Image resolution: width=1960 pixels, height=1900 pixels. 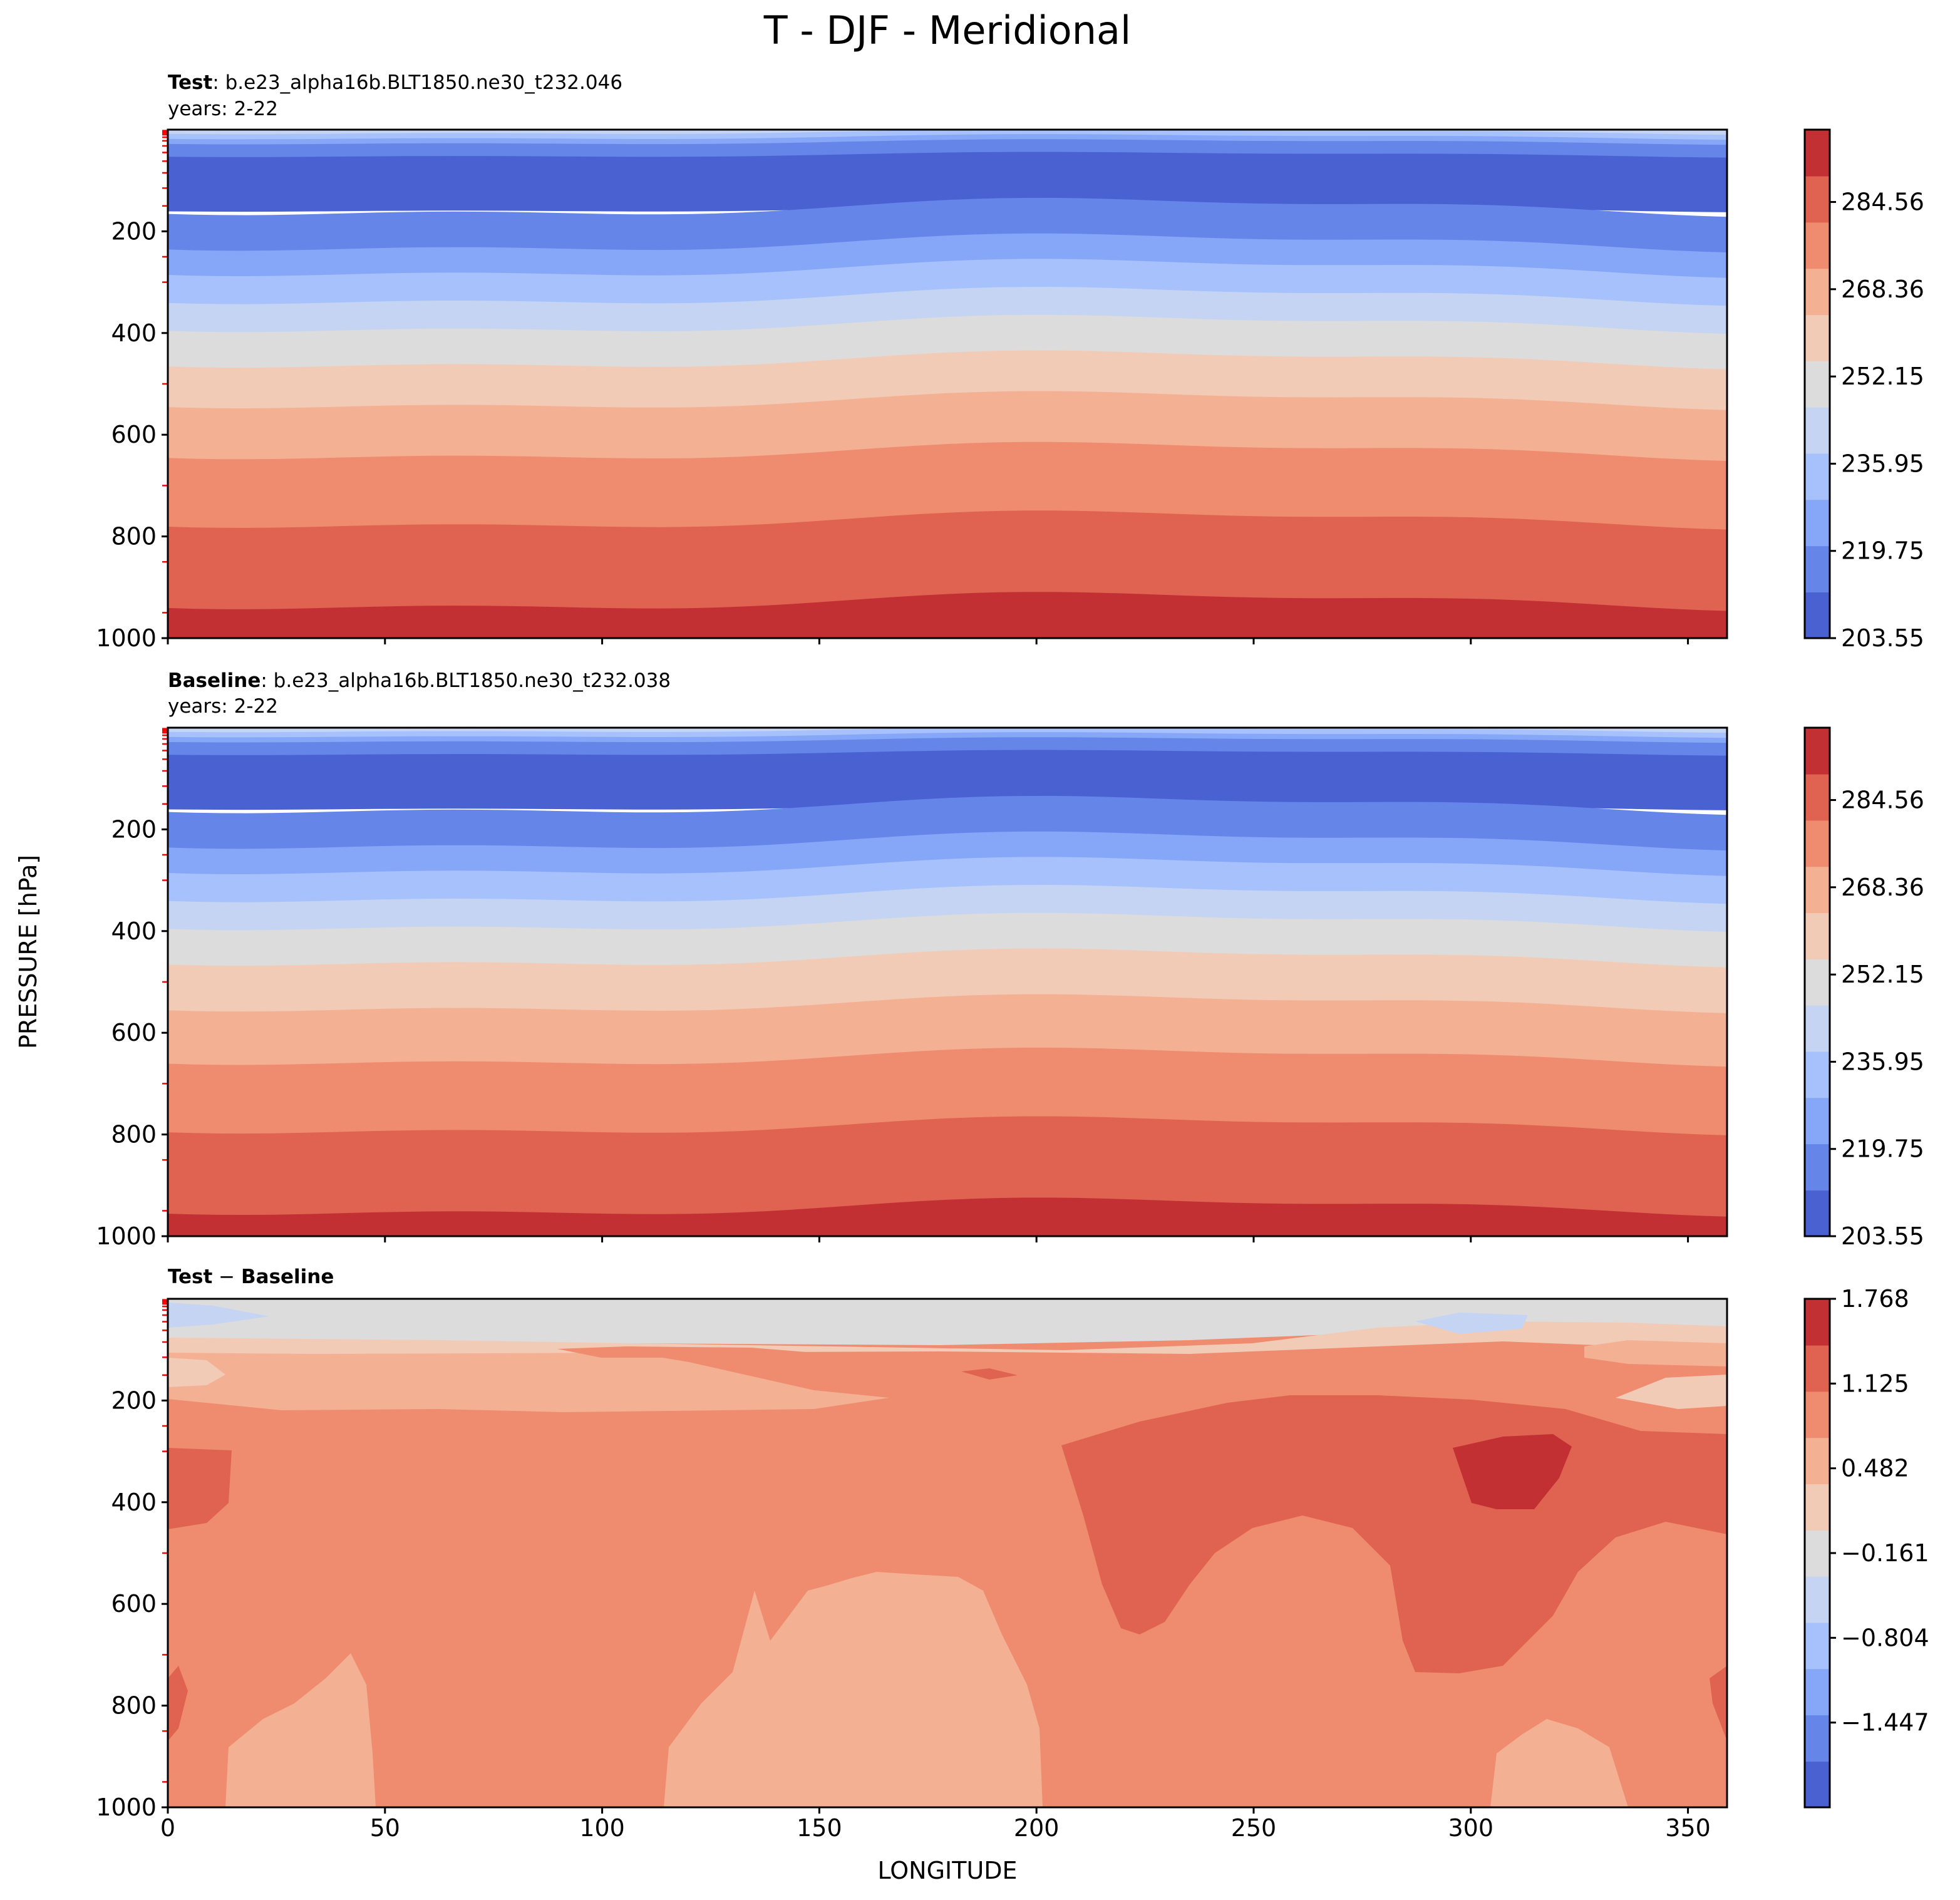 I want to click on colorbar-baseline-frame, so click(x=1817, y=981).